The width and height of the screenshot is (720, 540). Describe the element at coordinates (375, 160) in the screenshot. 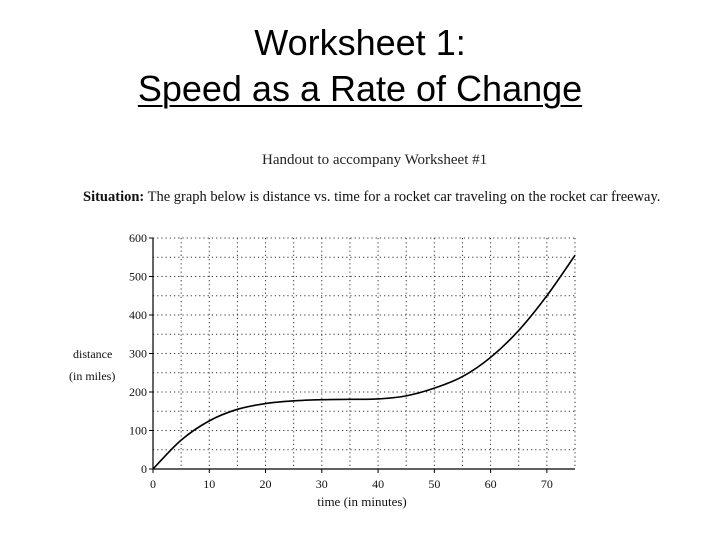

I see `handout-caption: Handout to accompany Worksheet #1` at that location.